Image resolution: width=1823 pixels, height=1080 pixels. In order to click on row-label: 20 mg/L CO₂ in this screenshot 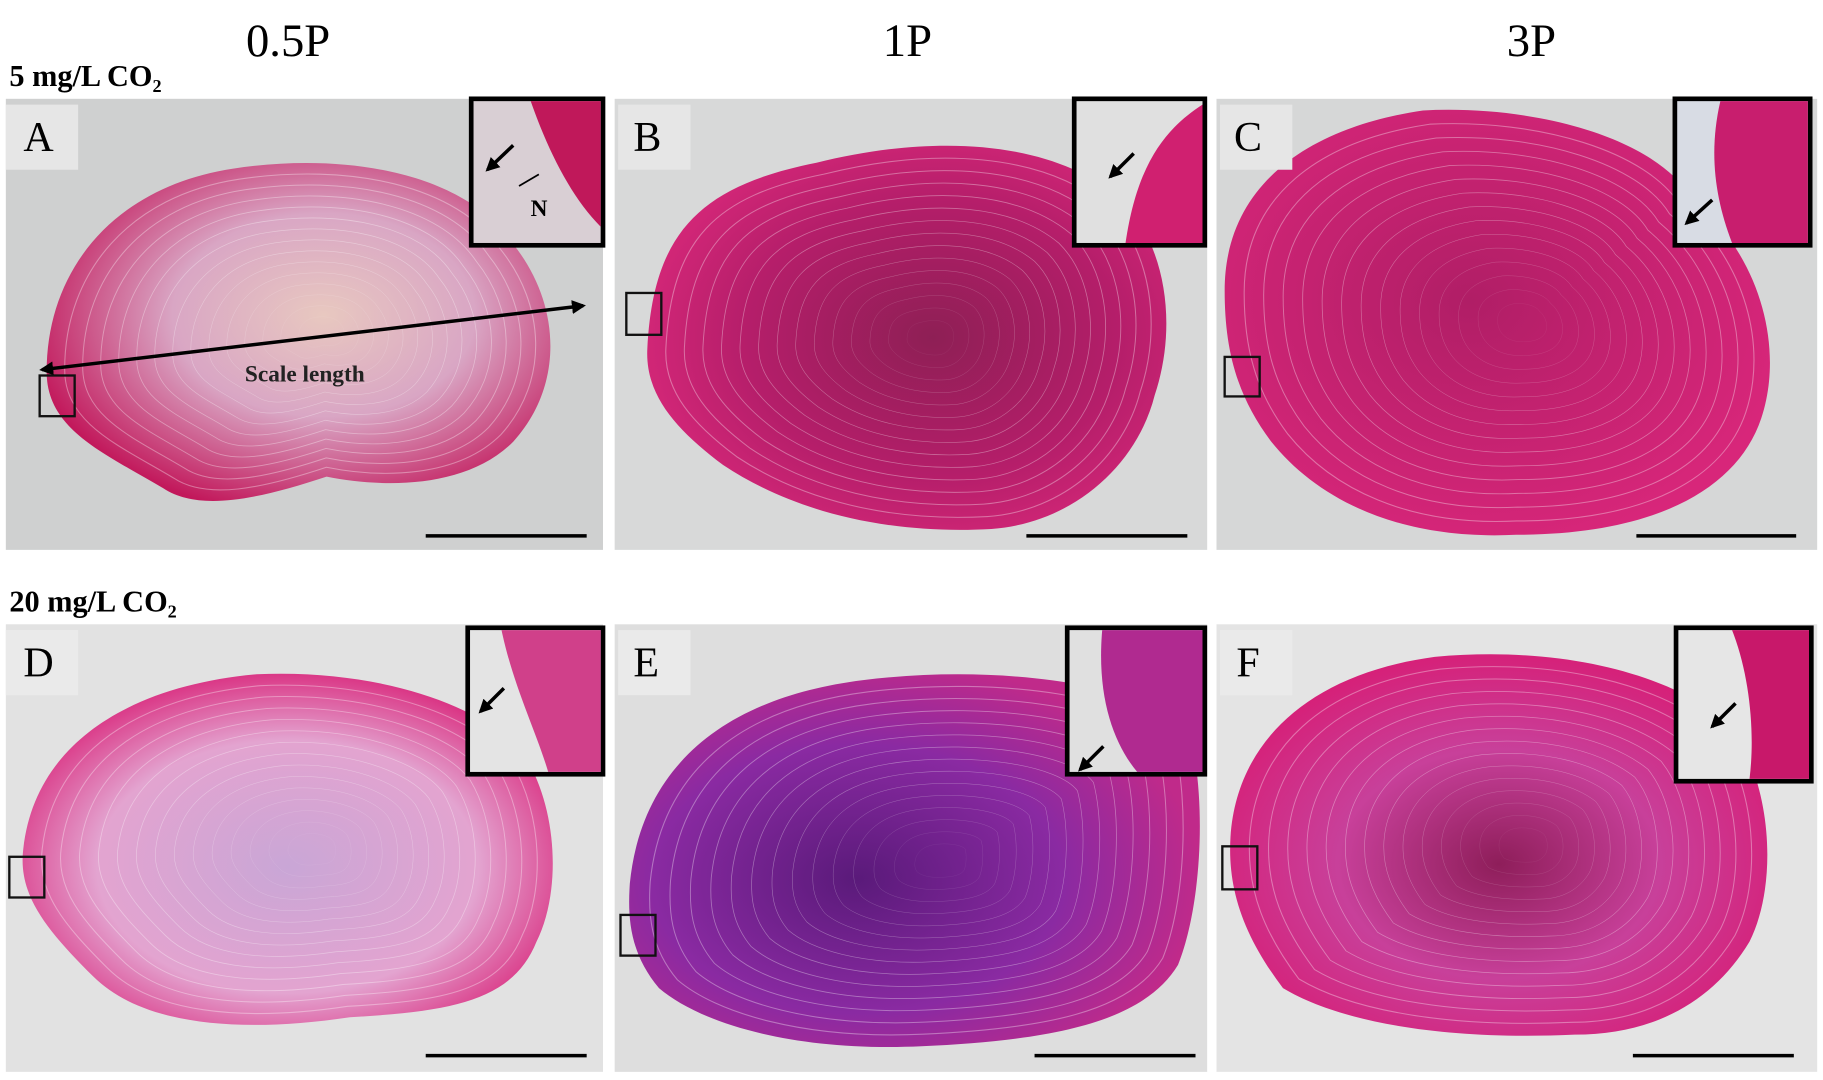, I will do `click(92, 602)`.